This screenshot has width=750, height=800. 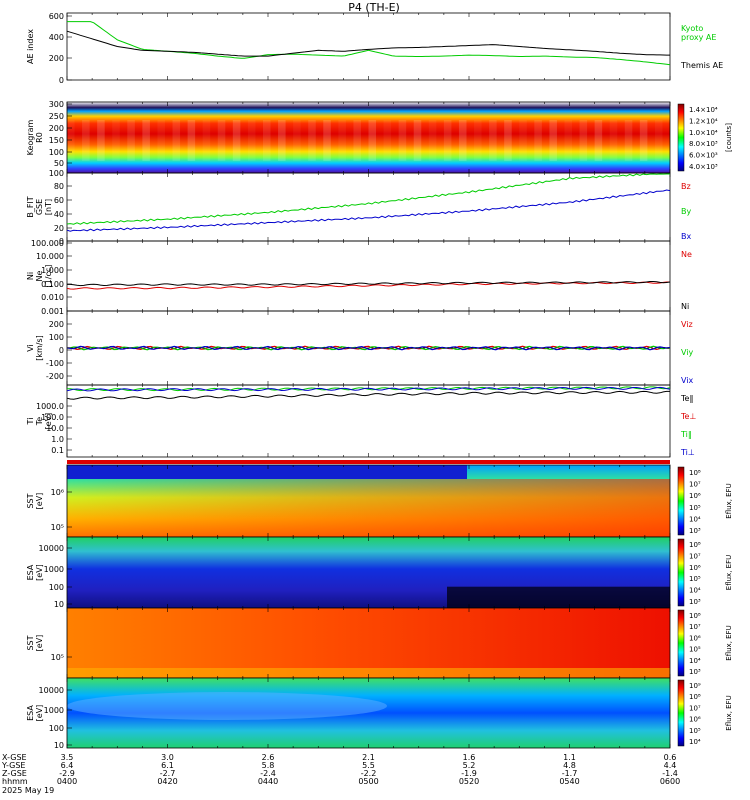 I want to click on keogram-ytick-label: 200, so click(x=56, y=128).